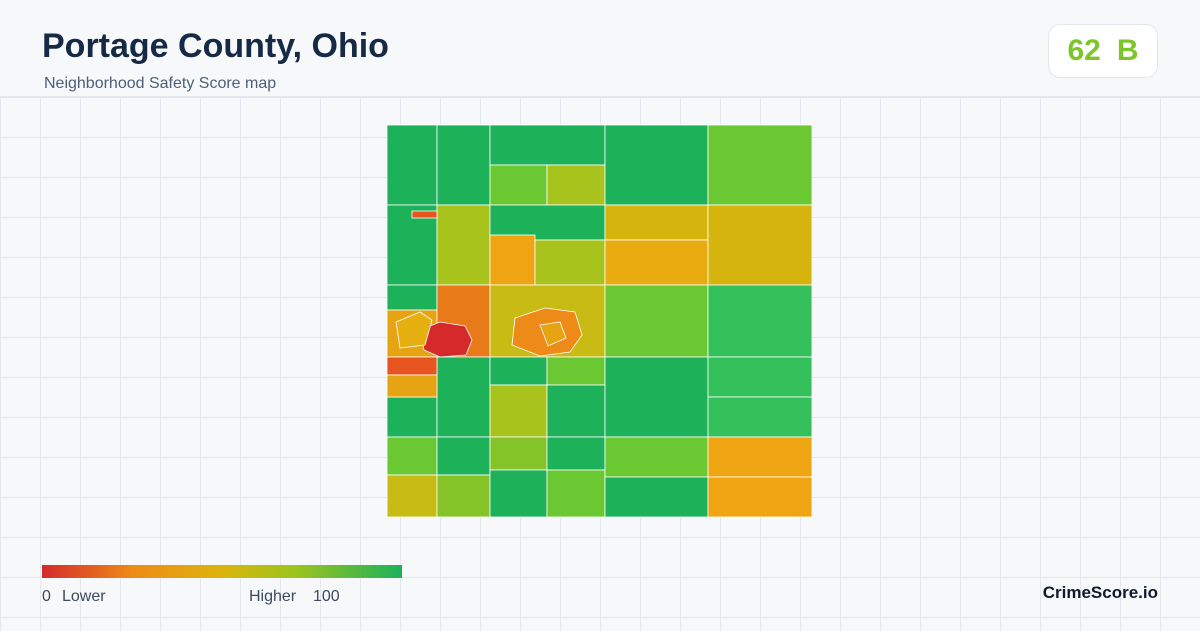 This screenshot has height=631, width=1200. What do you see at coordinates (84, 596) in the screenshot?
I see `legend-min-label: Lower` at bounding box center [84, 596].